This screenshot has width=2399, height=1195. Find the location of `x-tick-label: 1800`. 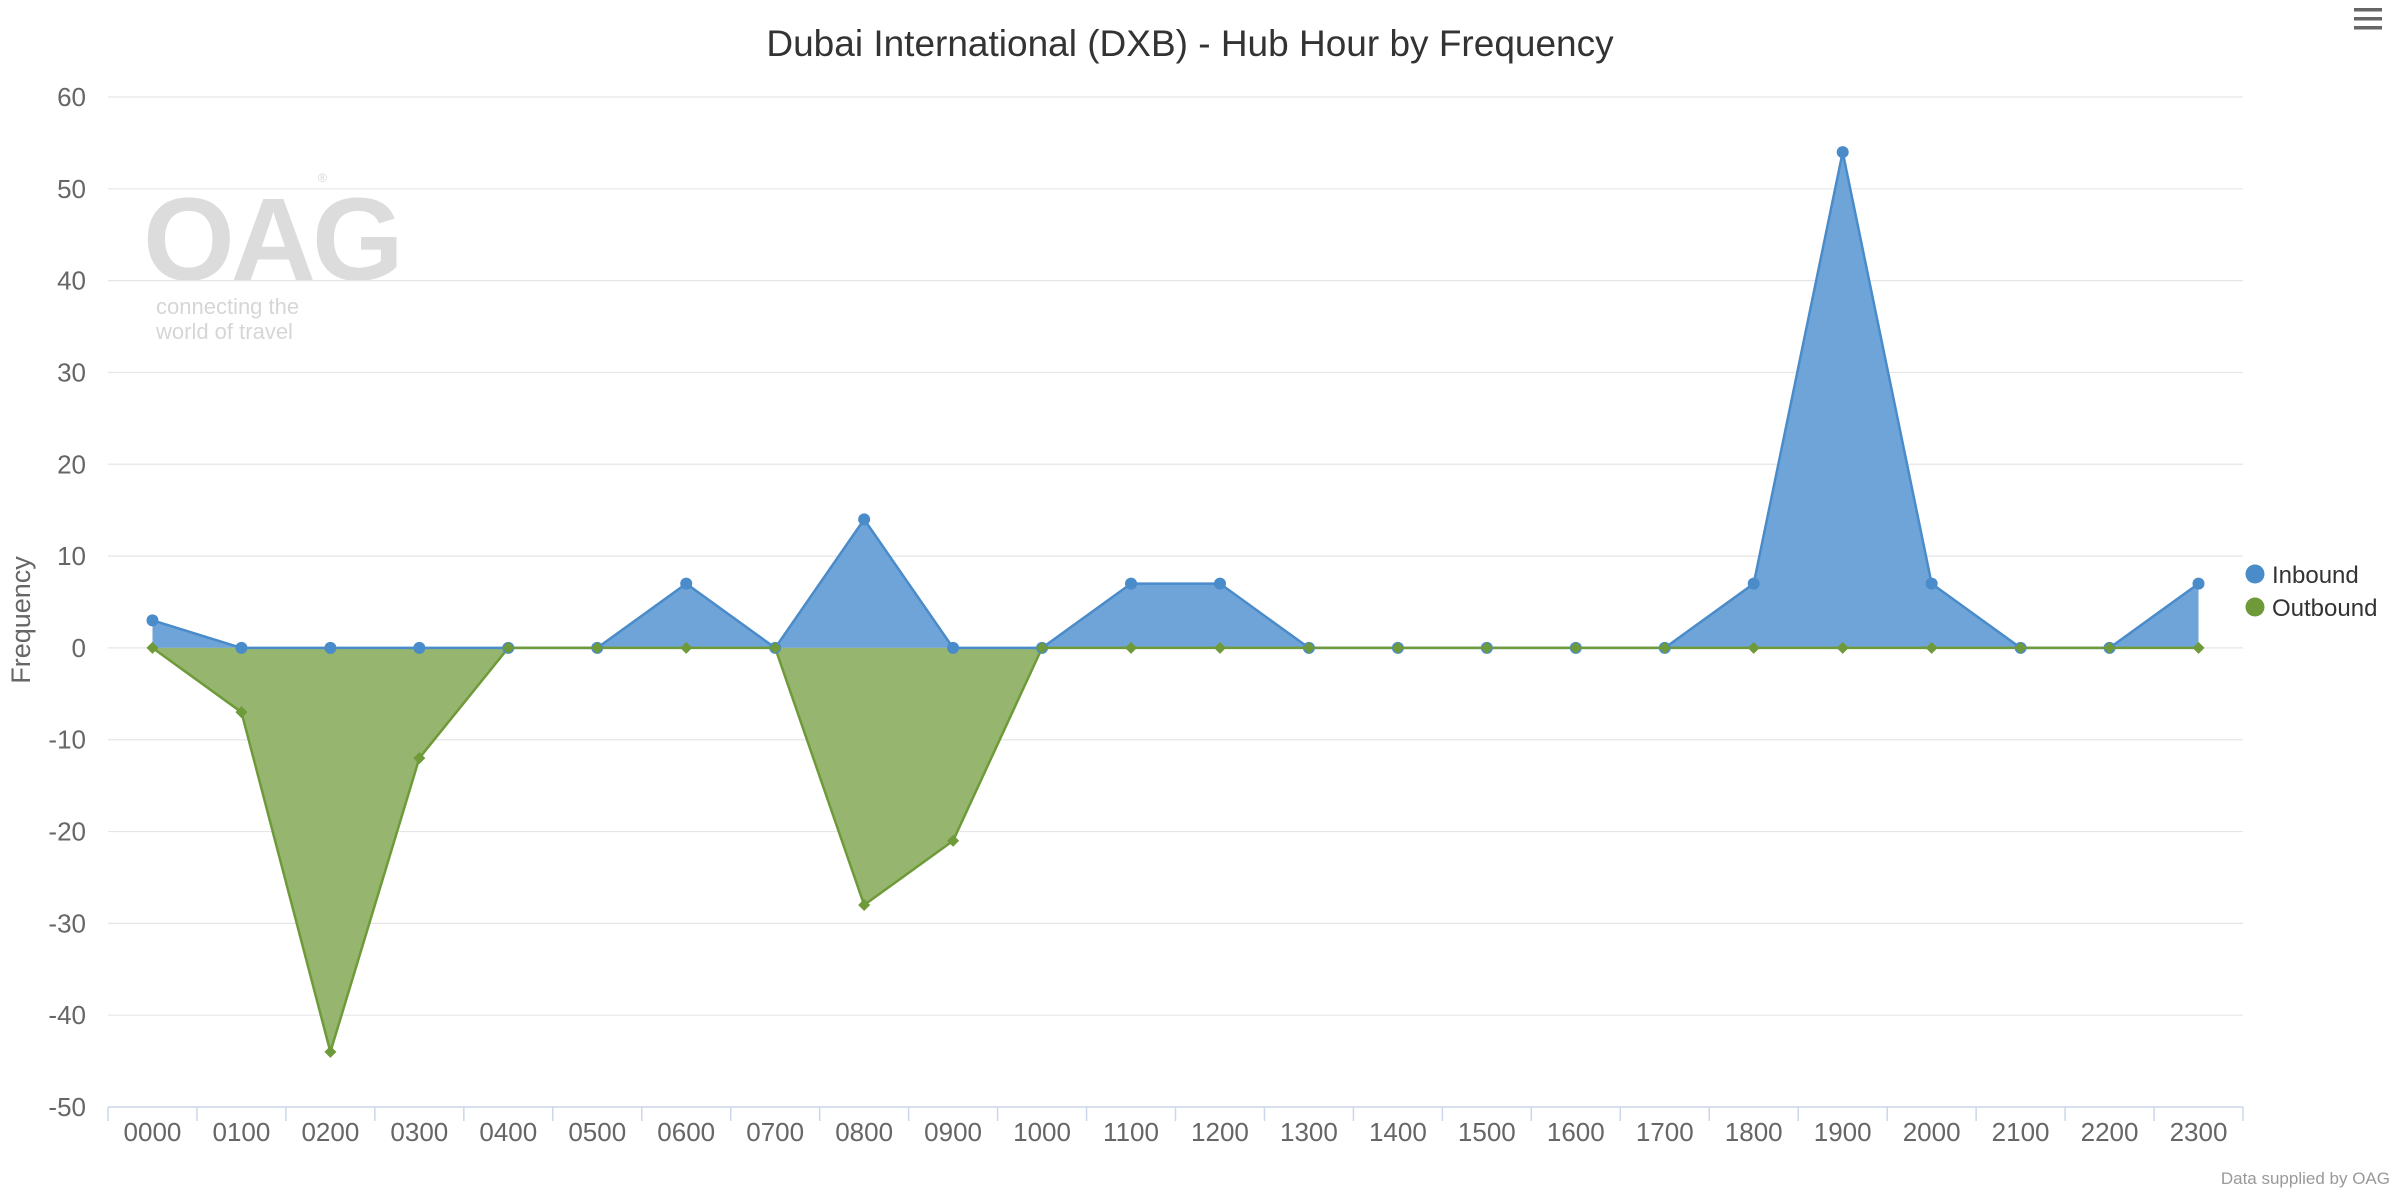

x-tick-label: 1800 is located at coordinates (1754, 1132).